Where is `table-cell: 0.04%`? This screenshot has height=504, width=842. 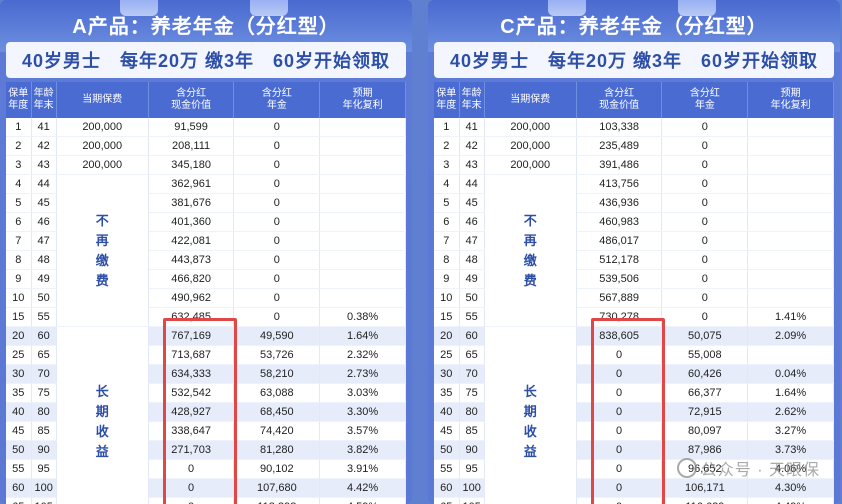
table-cell: 0.04% is located at coordinates (790, 374).